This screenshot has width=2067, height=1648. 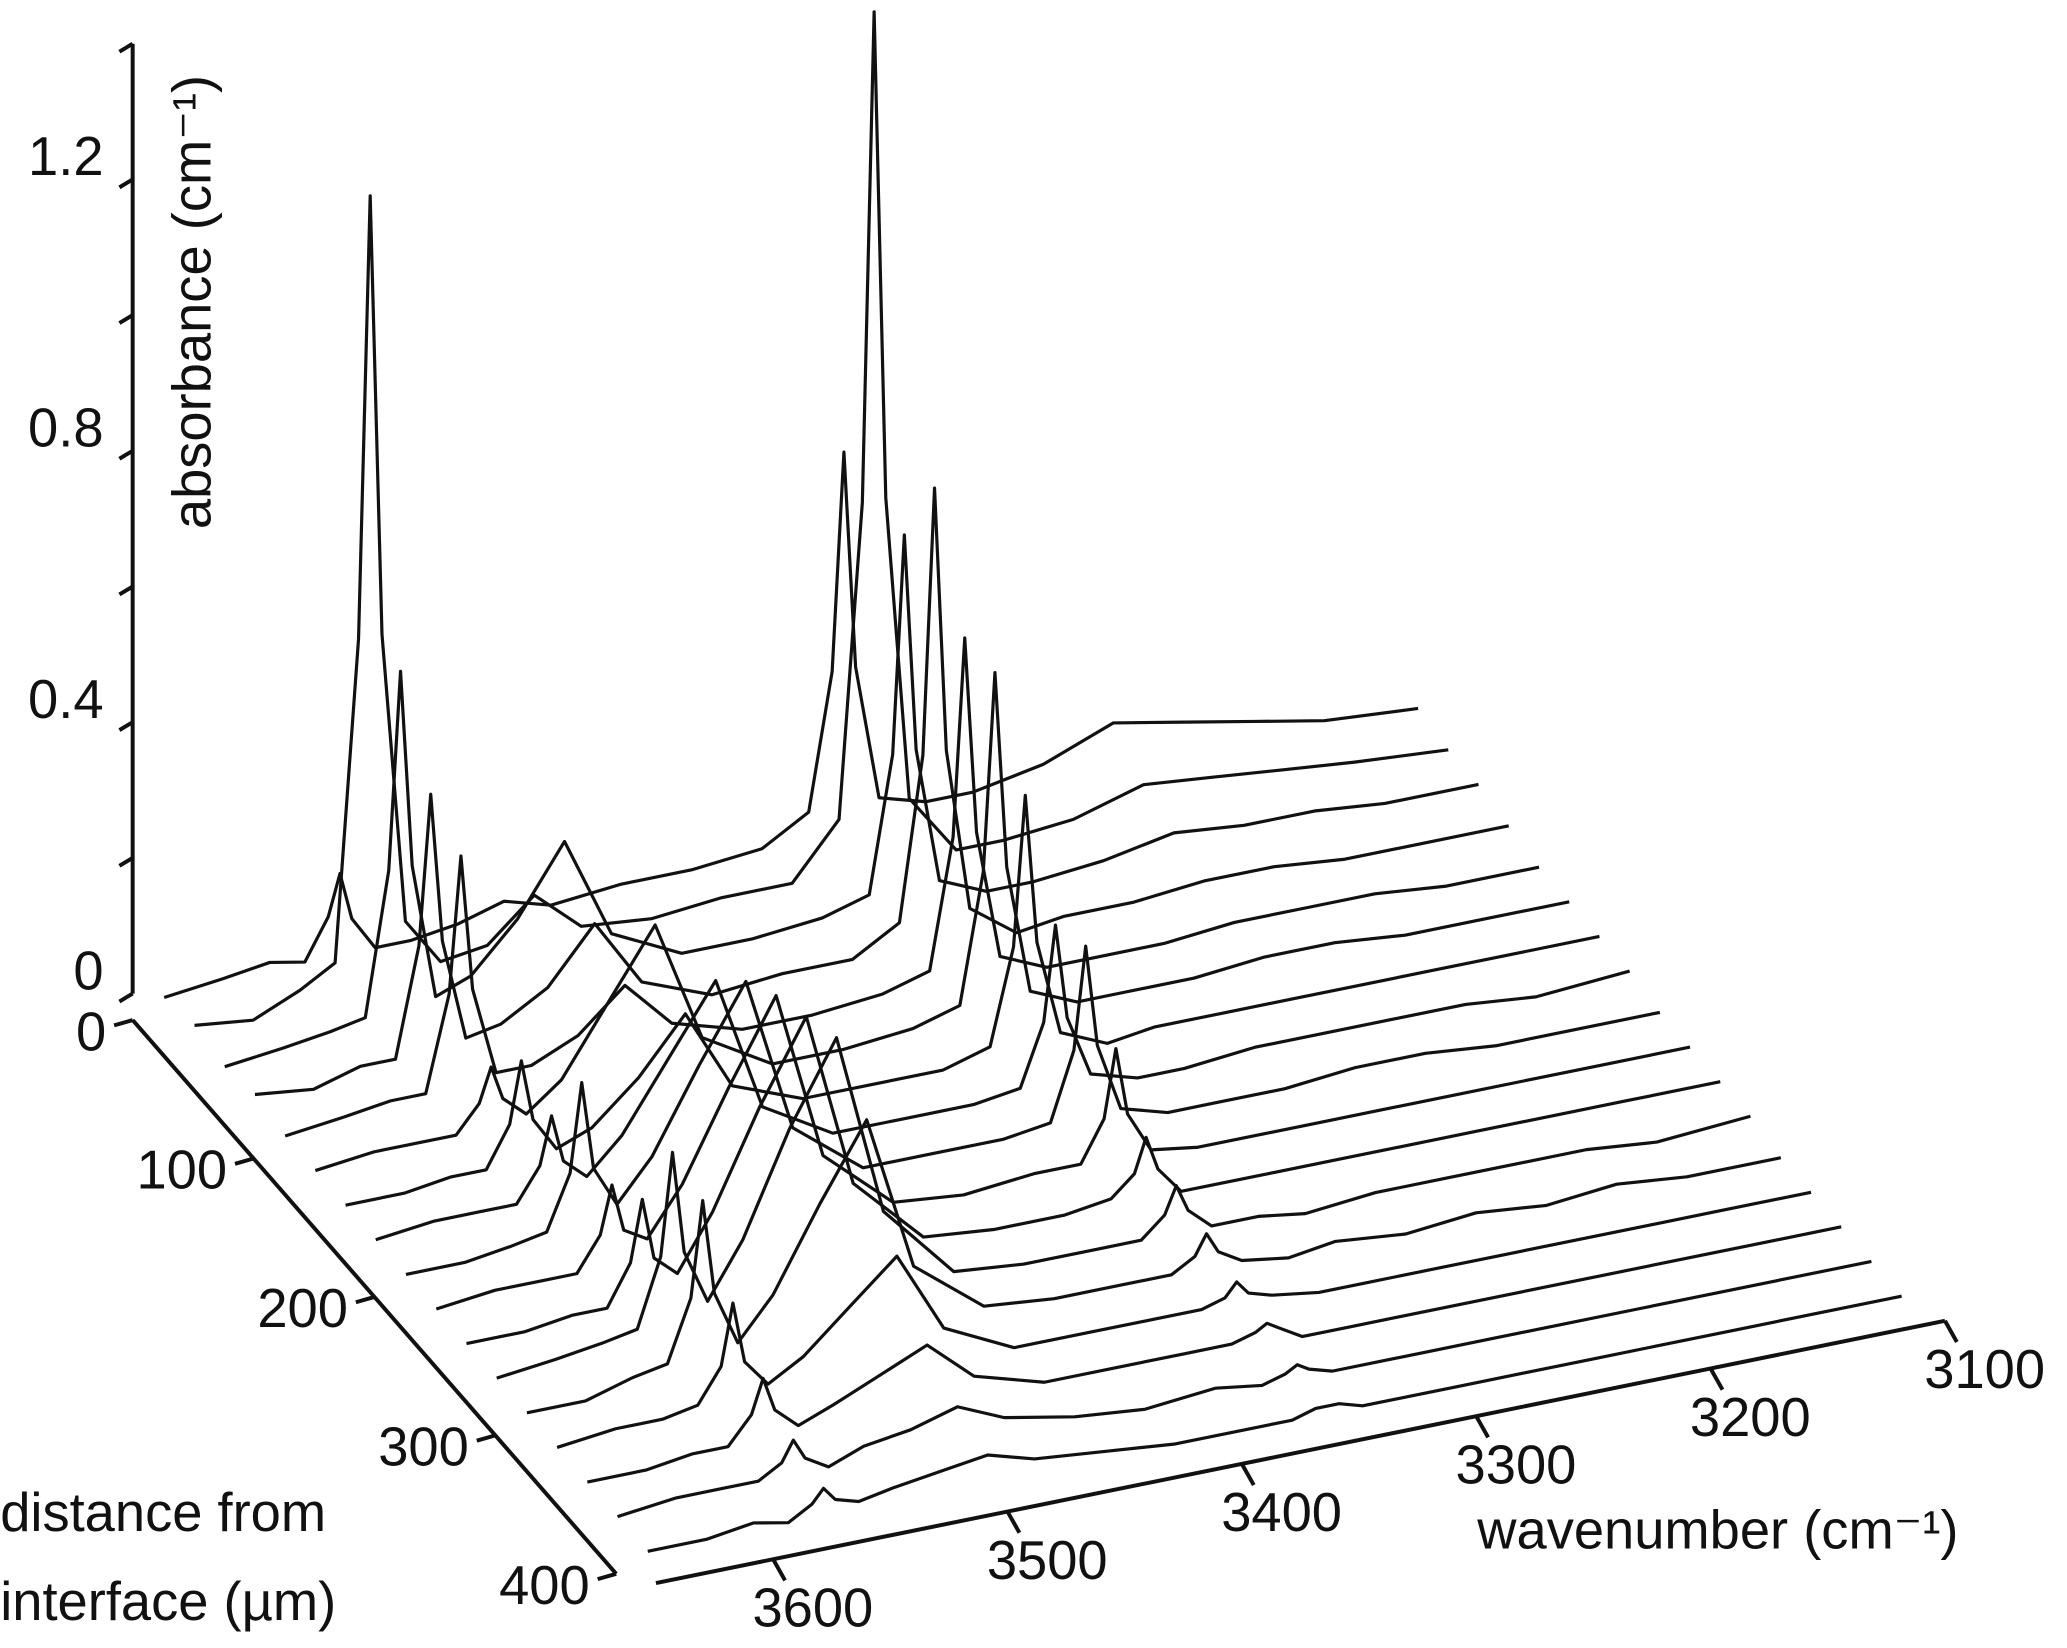 What do you see at coordinates (192, 302) in the screenshot?
I see `y-axis-label: absorbance (cm⁻¹)` at bounding box center [192, 302].